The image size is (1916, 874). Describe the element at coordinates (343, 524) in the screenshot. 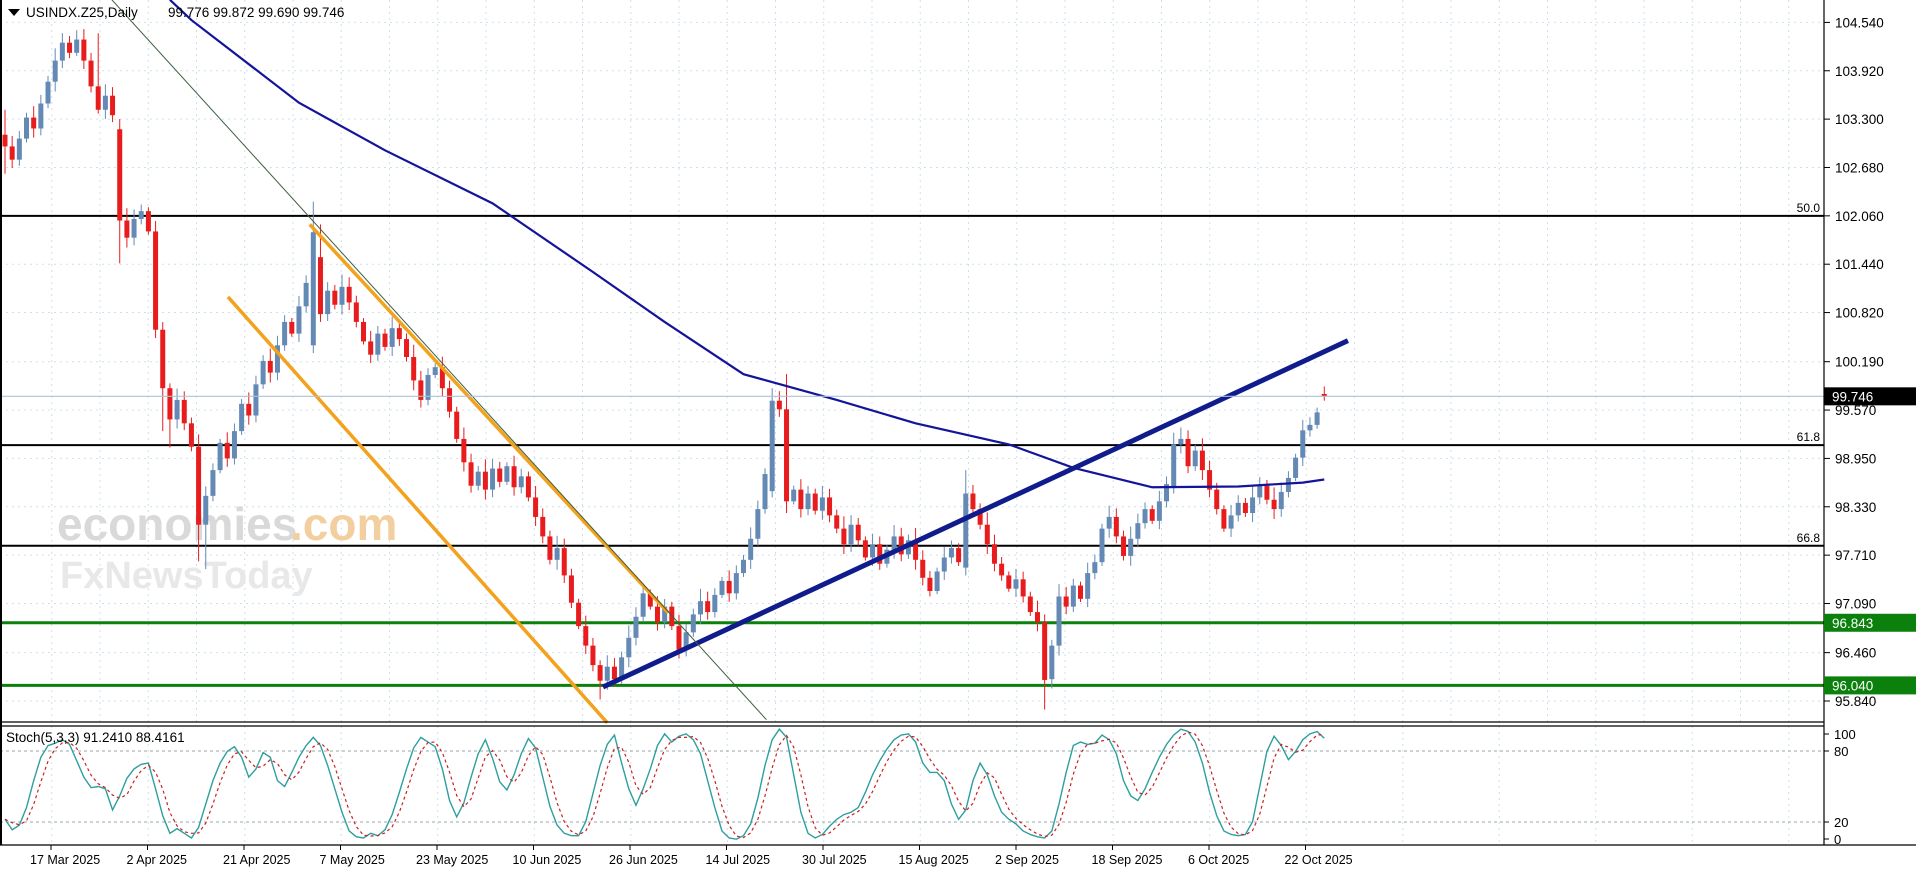

I see `watermark-dot-com: .com` at that location.